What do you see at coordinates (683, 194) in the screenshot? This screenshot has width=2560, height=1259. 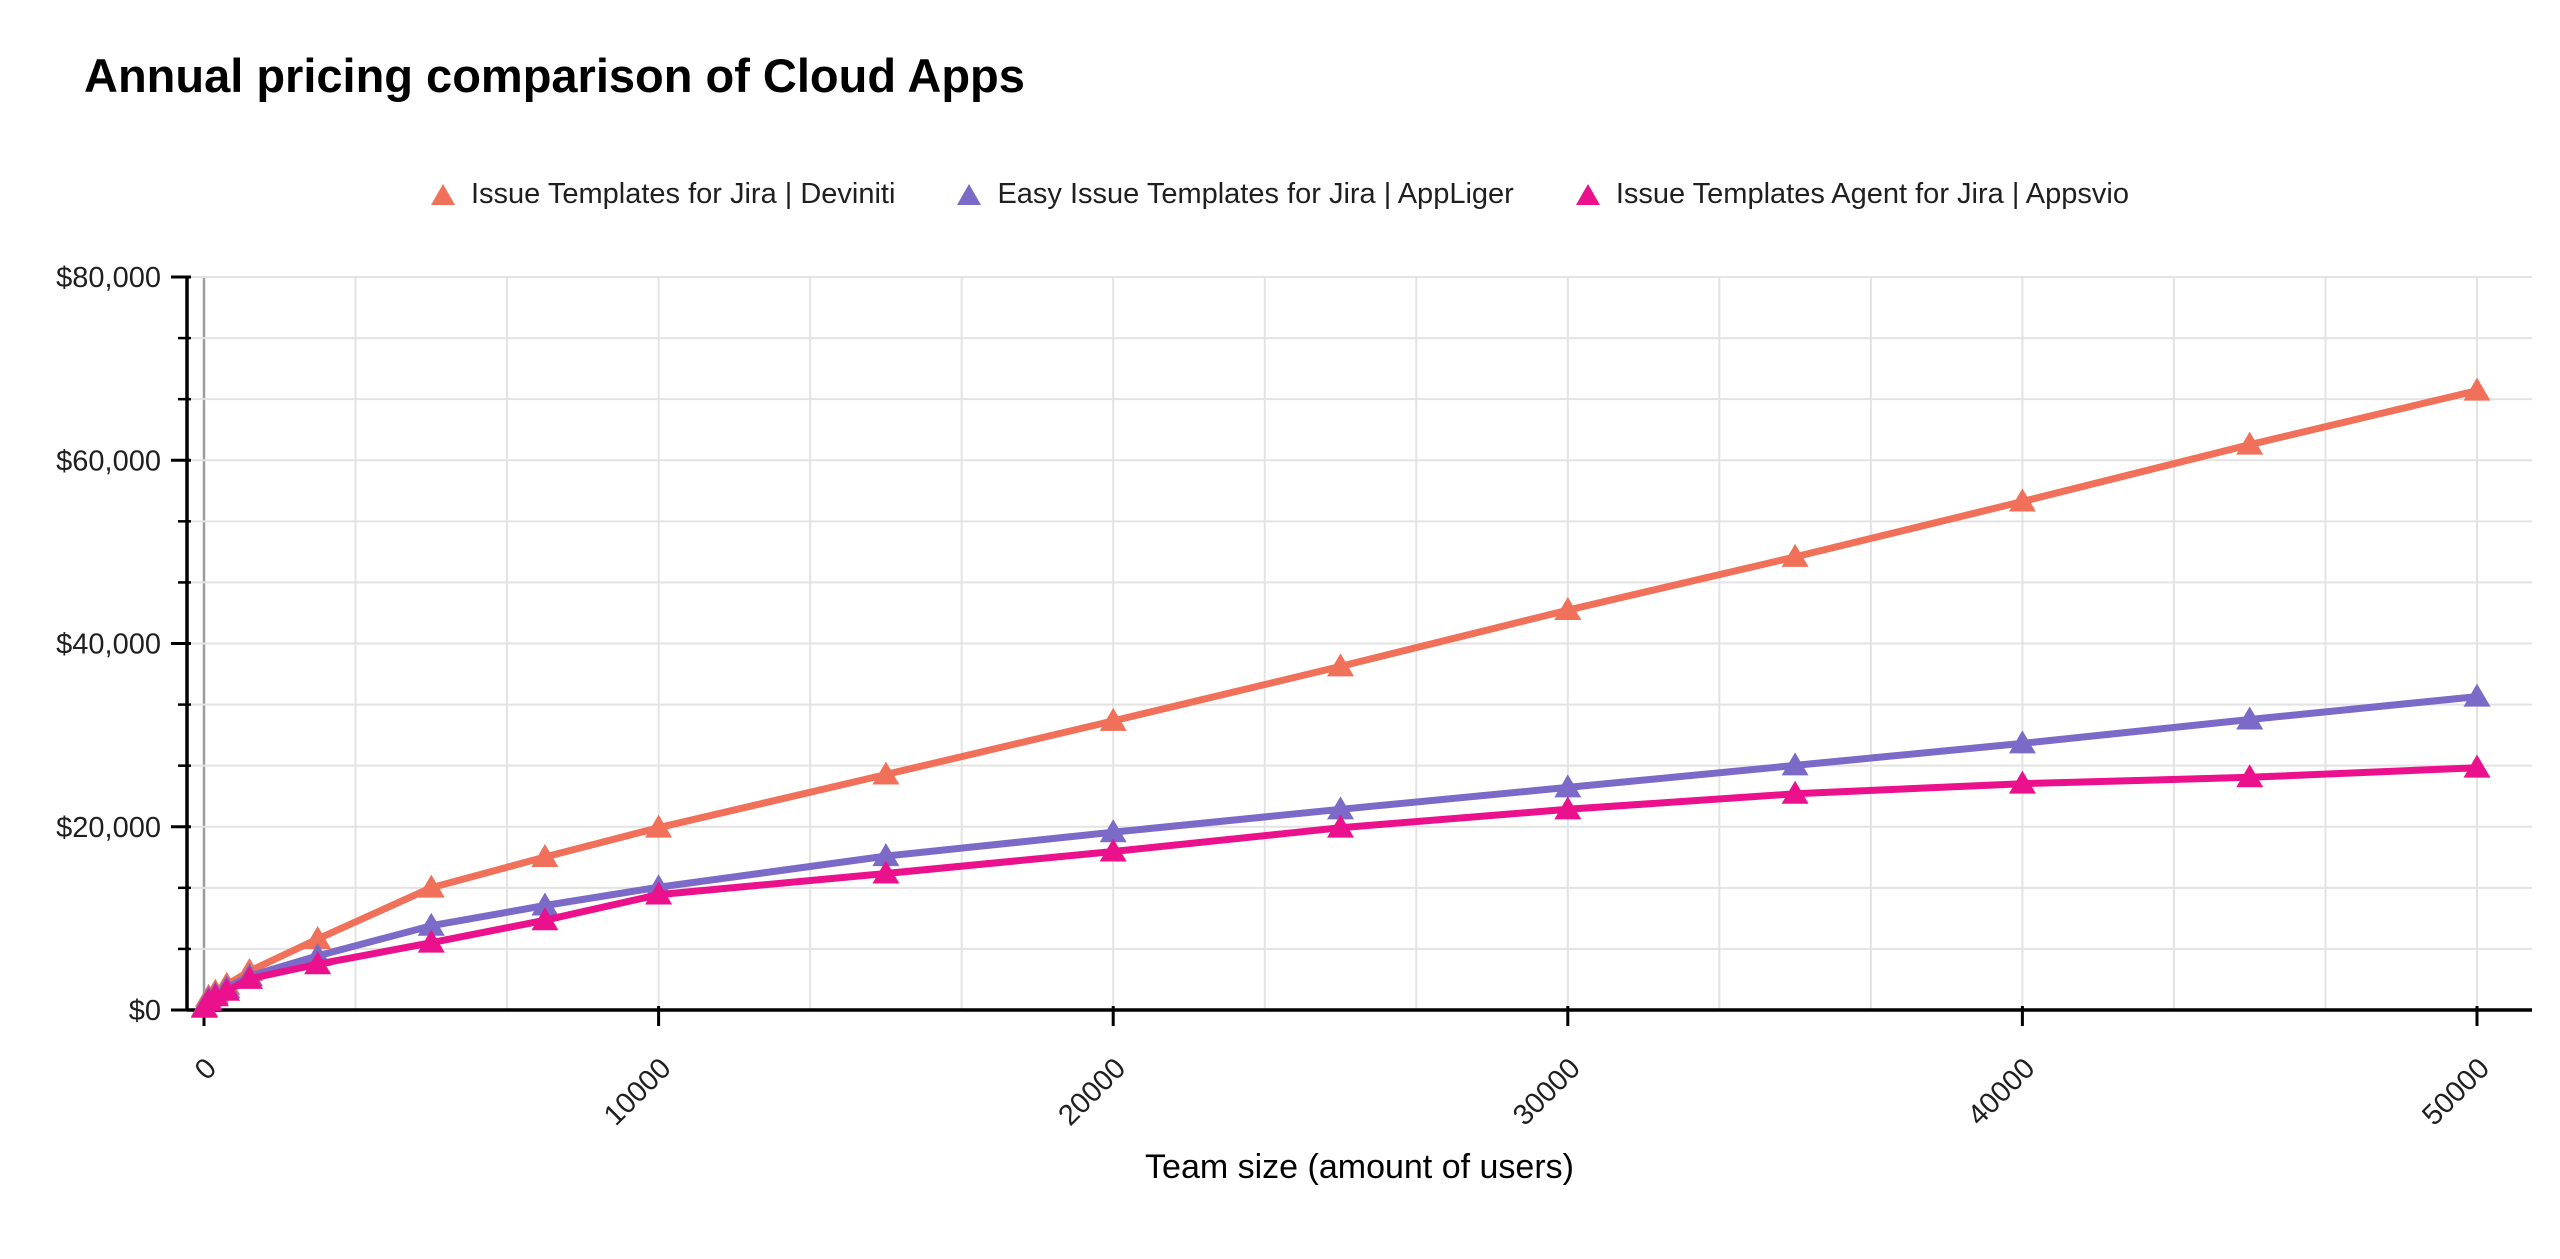 I see `legend-label-deviniti: Issue Templates for Jira | Deviniti` at bounding box center [683, 194].